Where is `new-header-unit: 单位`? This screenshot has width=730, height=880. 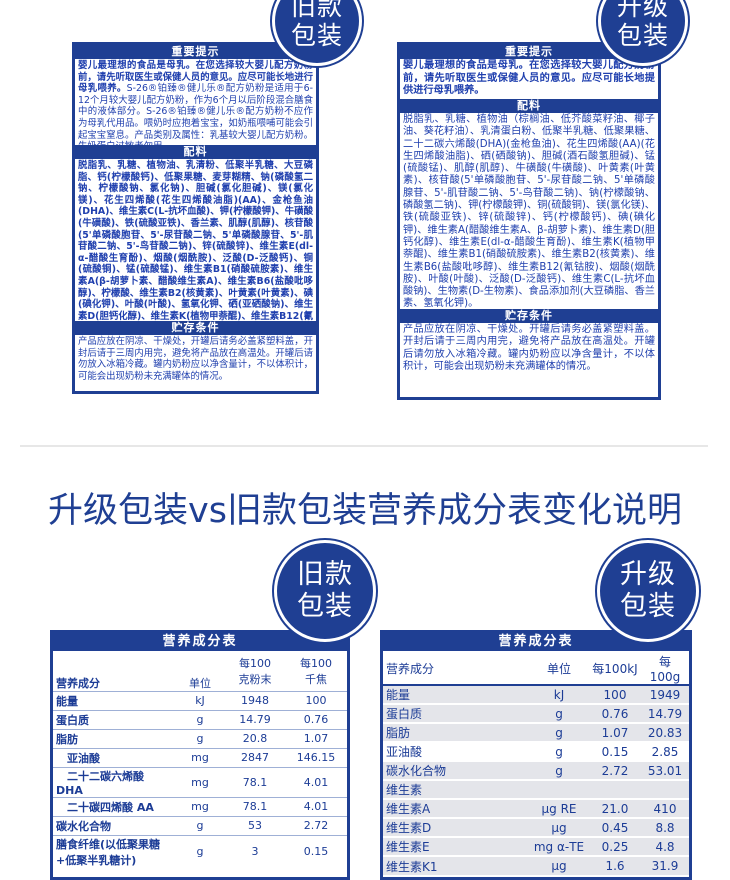
new-header-unit: 单位 is located at coordinates (559, 668).